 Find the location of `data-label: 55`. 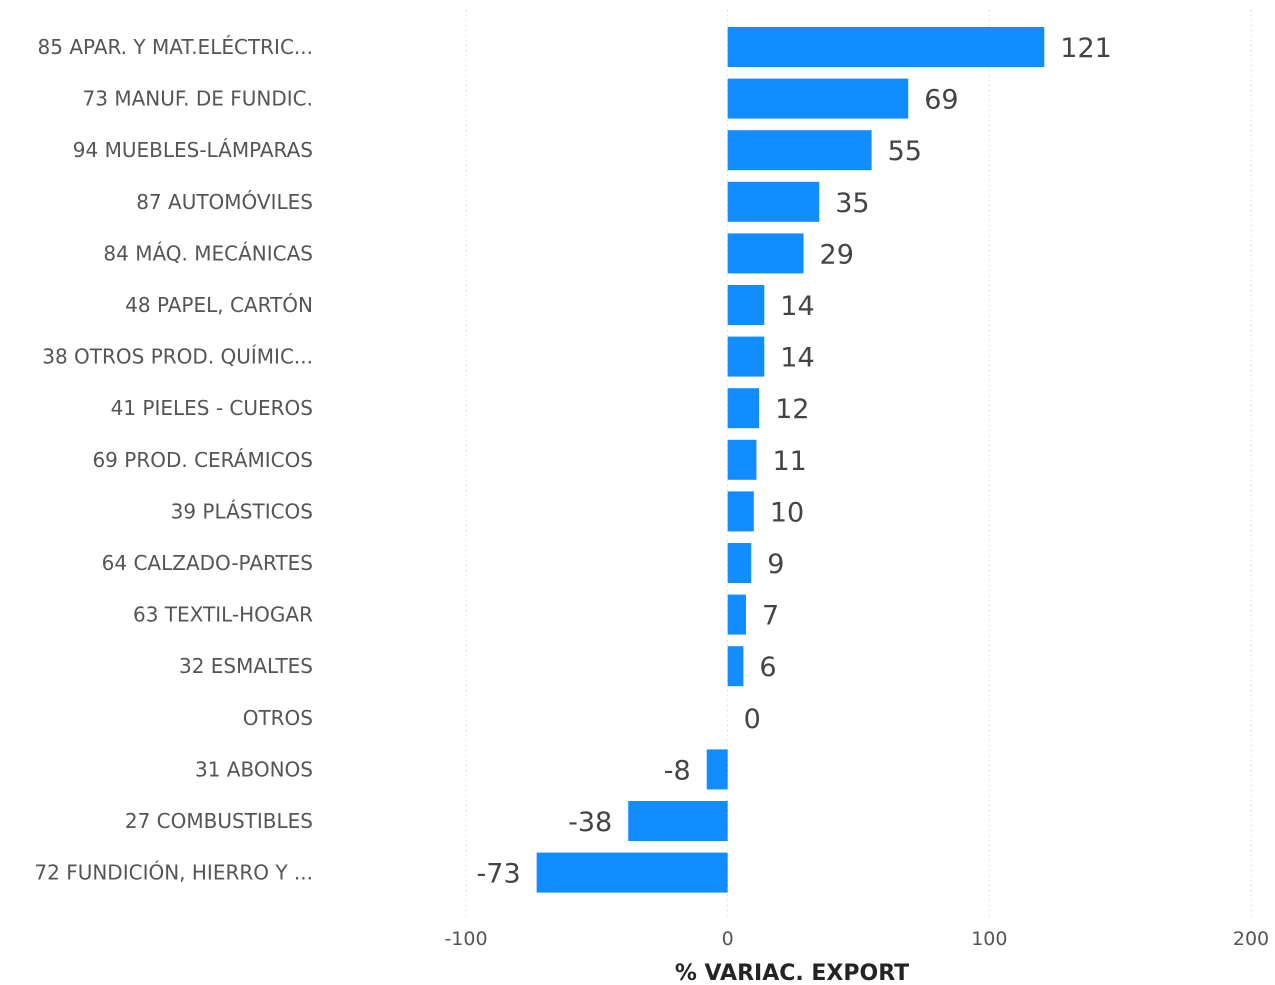

data-label: 55 is located at coordinates (905, 151).